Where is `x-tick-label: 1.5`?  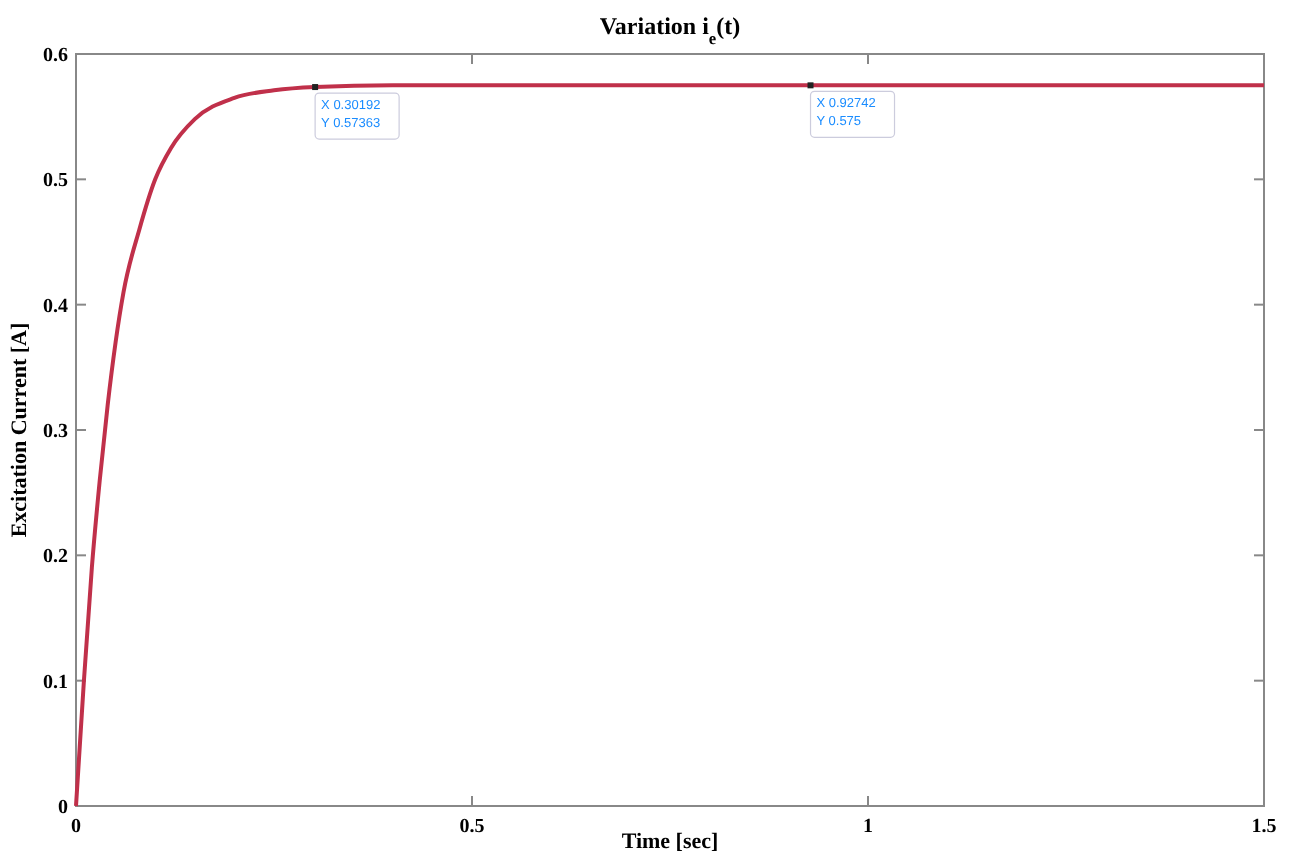
x-tick-label: 1.5 is located at coordinates (1264, 827).